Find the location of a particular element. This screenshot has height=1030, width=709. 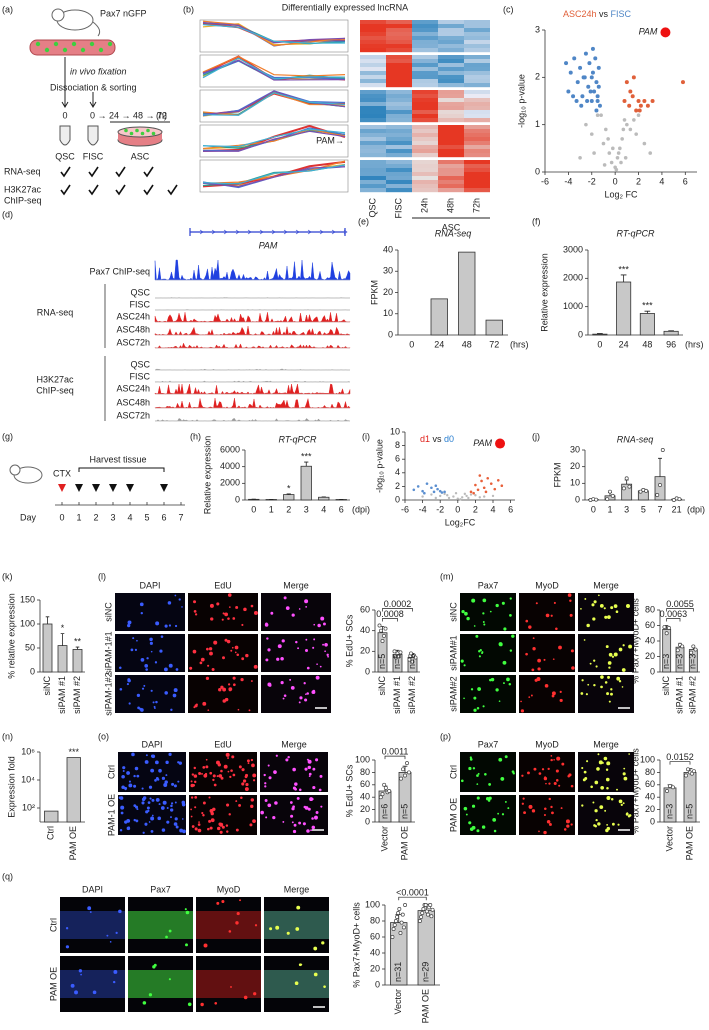

track-label: FISC is located at coordinates (139, 304).